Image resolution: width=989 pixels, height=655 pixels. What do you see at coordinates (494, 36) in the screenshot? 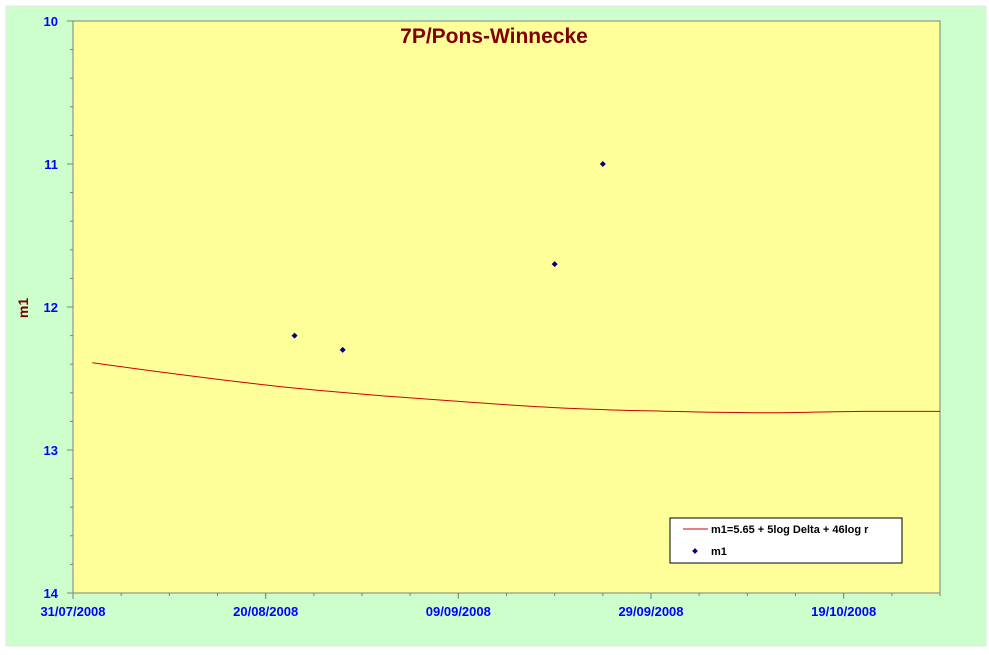
I see `chart-title: 7P/Pons-Winnecke` at bounding box center [494, 36].